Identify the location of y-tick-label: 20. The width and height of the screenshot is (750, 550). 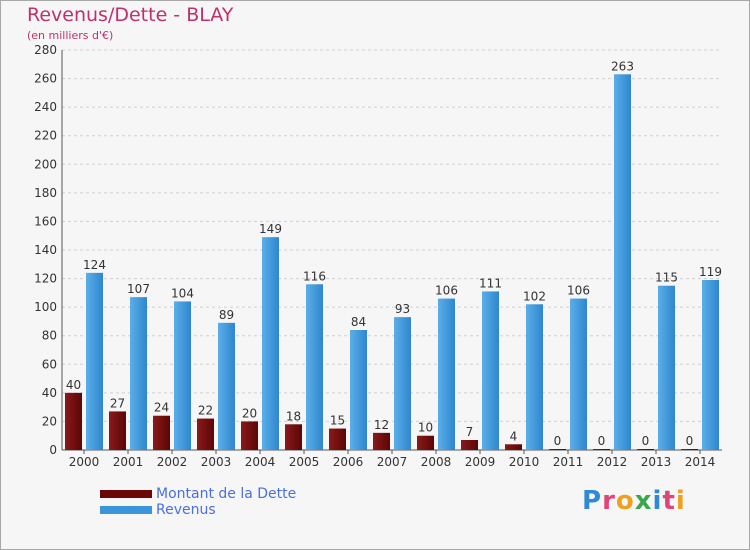
(49, 421).